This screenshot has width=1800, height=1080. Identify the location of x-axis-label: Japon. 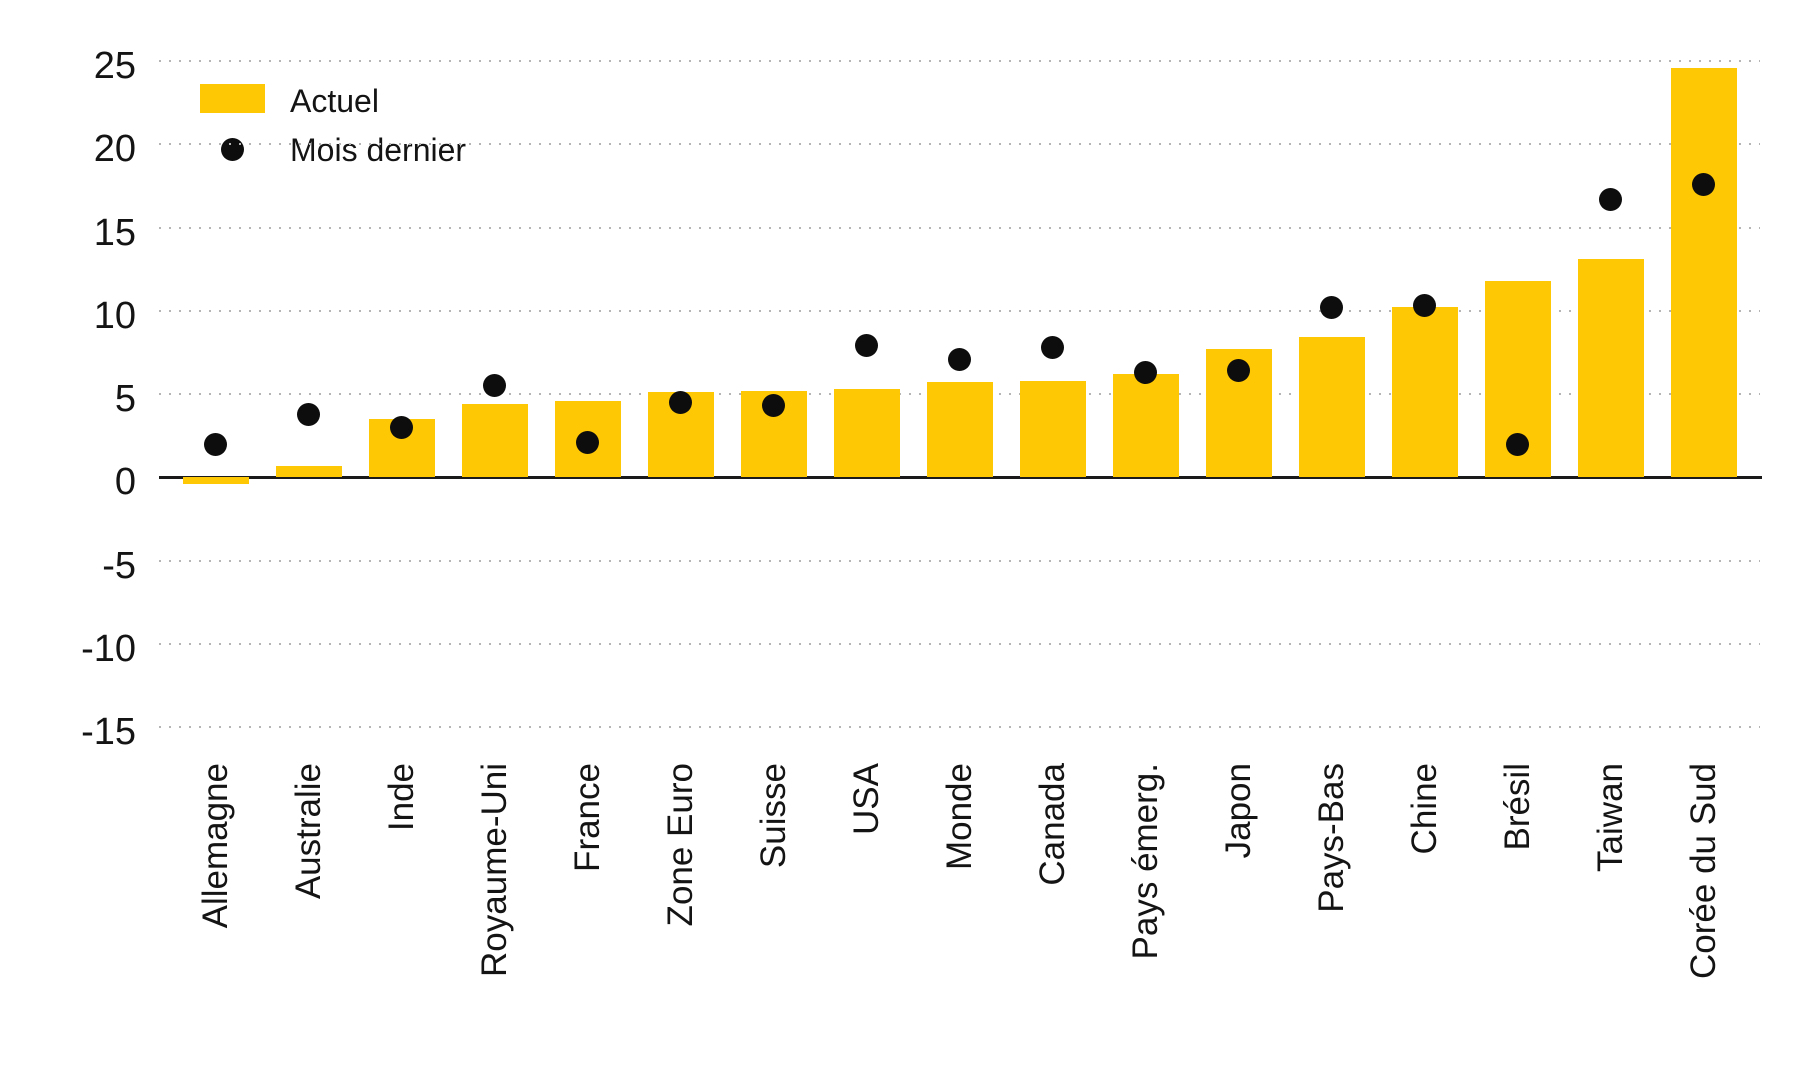
(1238, 811).